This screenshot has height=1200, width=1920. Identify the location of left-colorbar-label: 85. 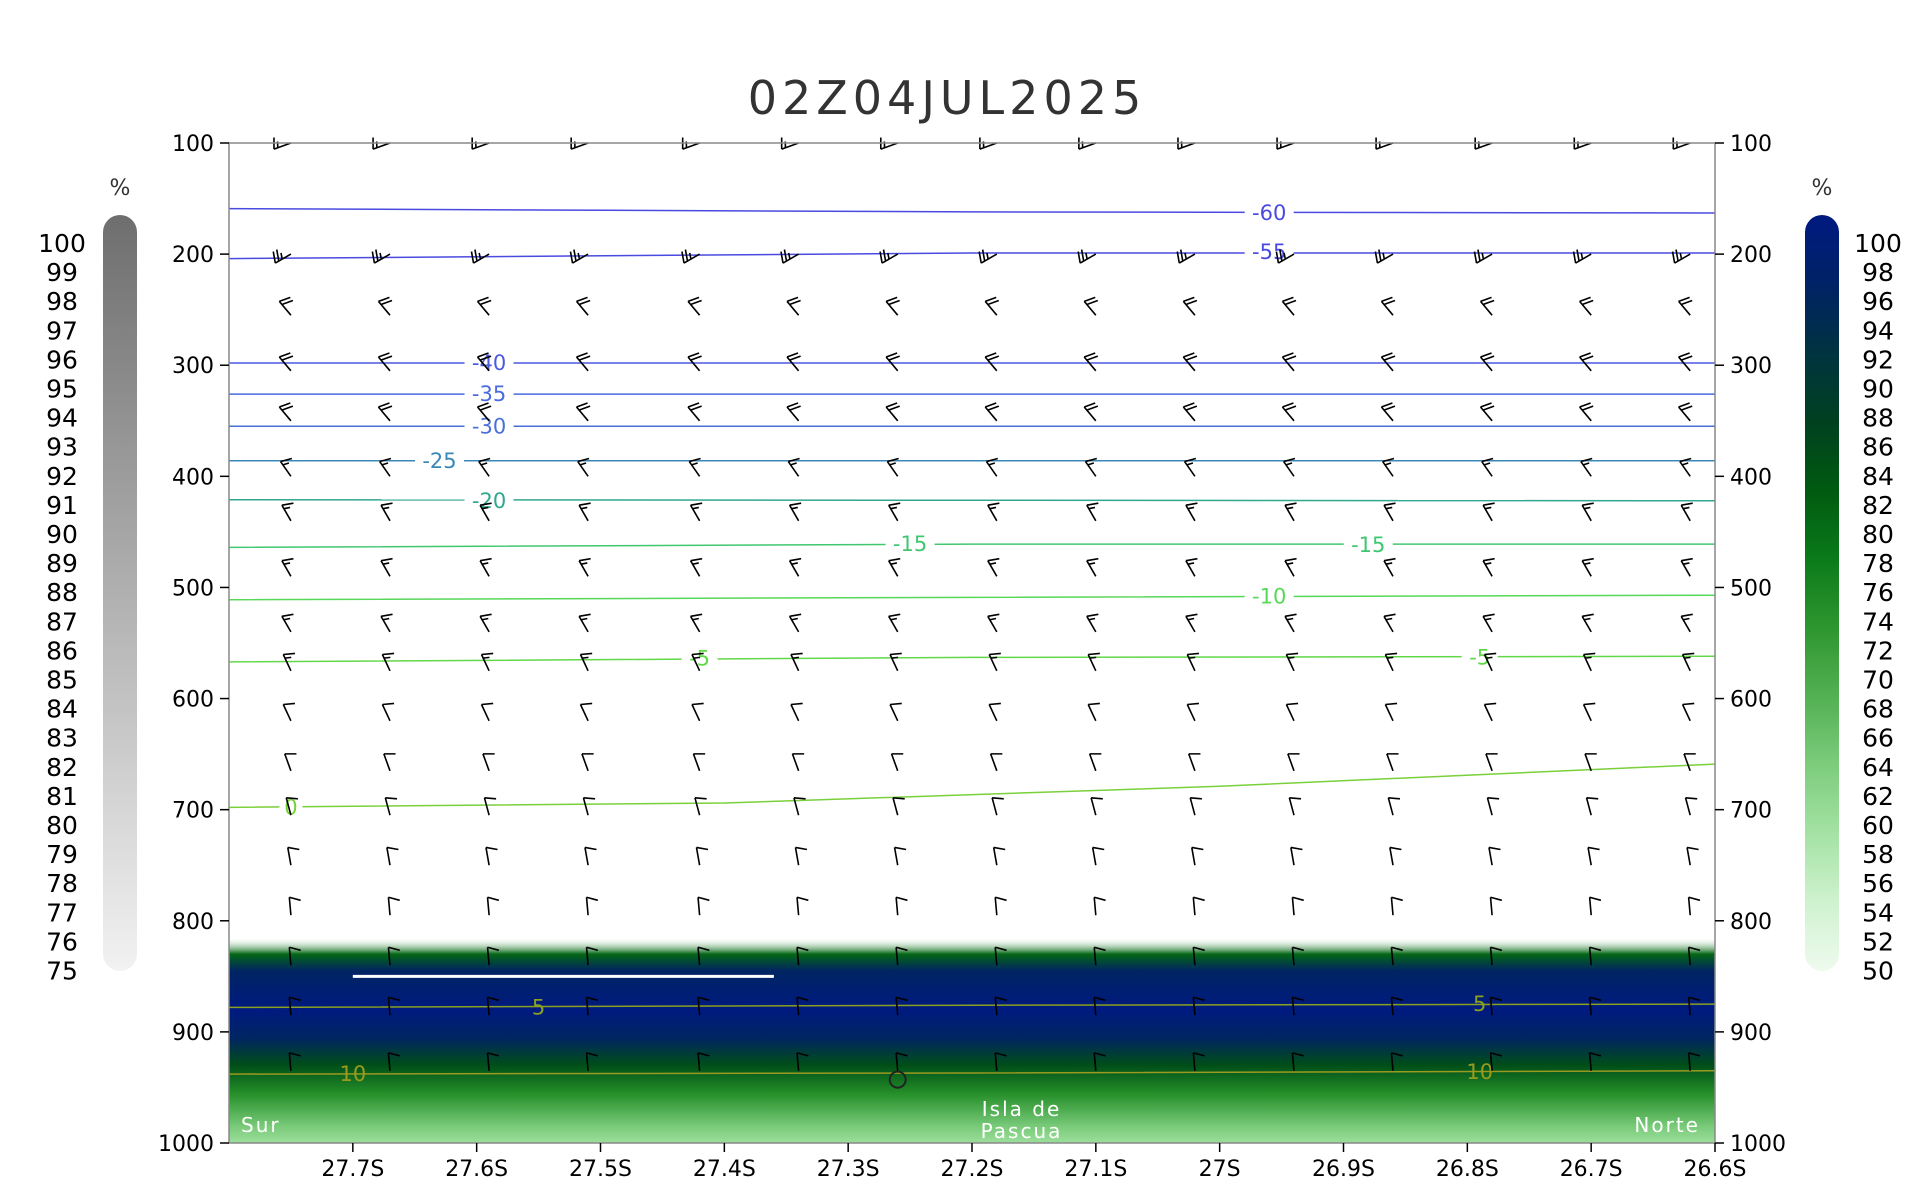
(62, 680).